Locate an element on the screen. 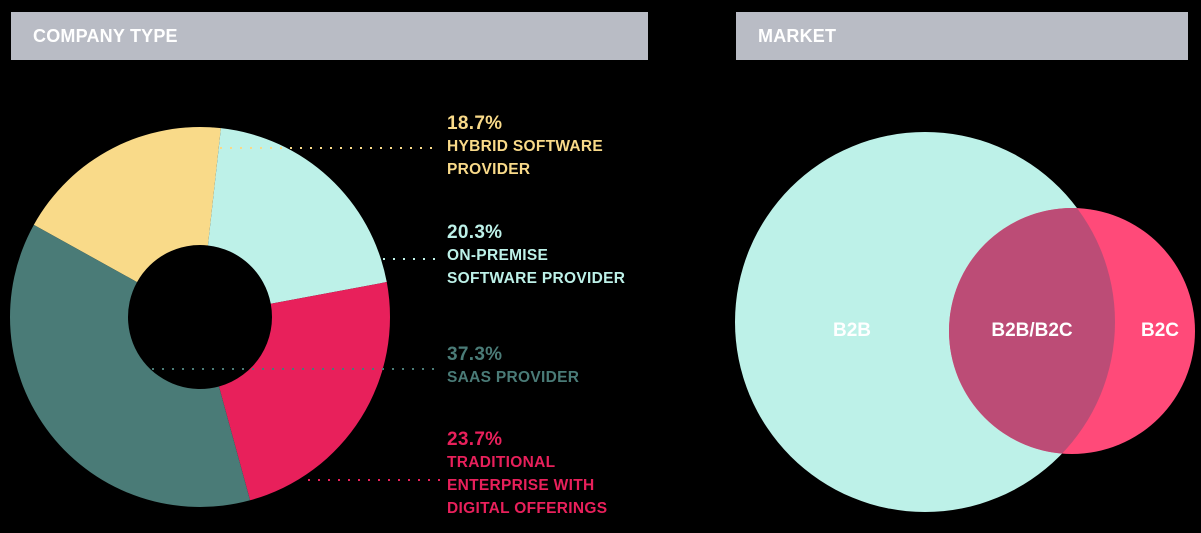 The width and height of the screenshot is (1201, 533). legend-label-line: HYBRID SOFTWARE is located at coordinates (525, 146).